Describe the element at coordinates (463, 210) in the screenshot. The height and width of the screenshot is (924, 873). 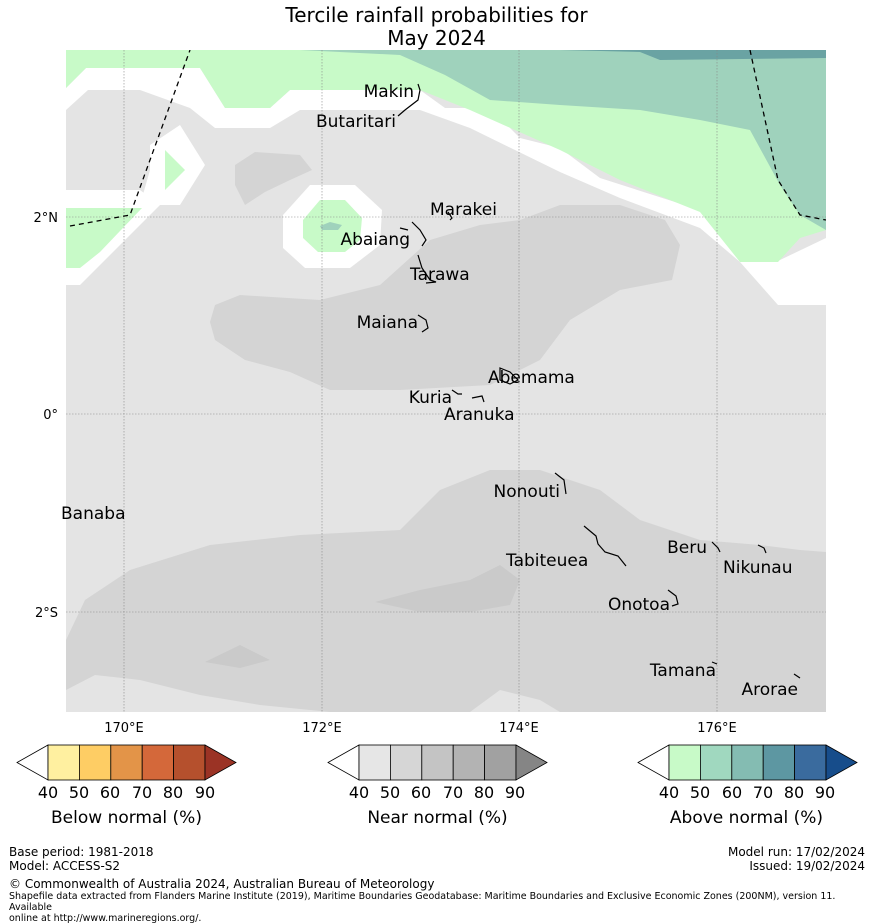
I see `island-label: Marakei` at that location.